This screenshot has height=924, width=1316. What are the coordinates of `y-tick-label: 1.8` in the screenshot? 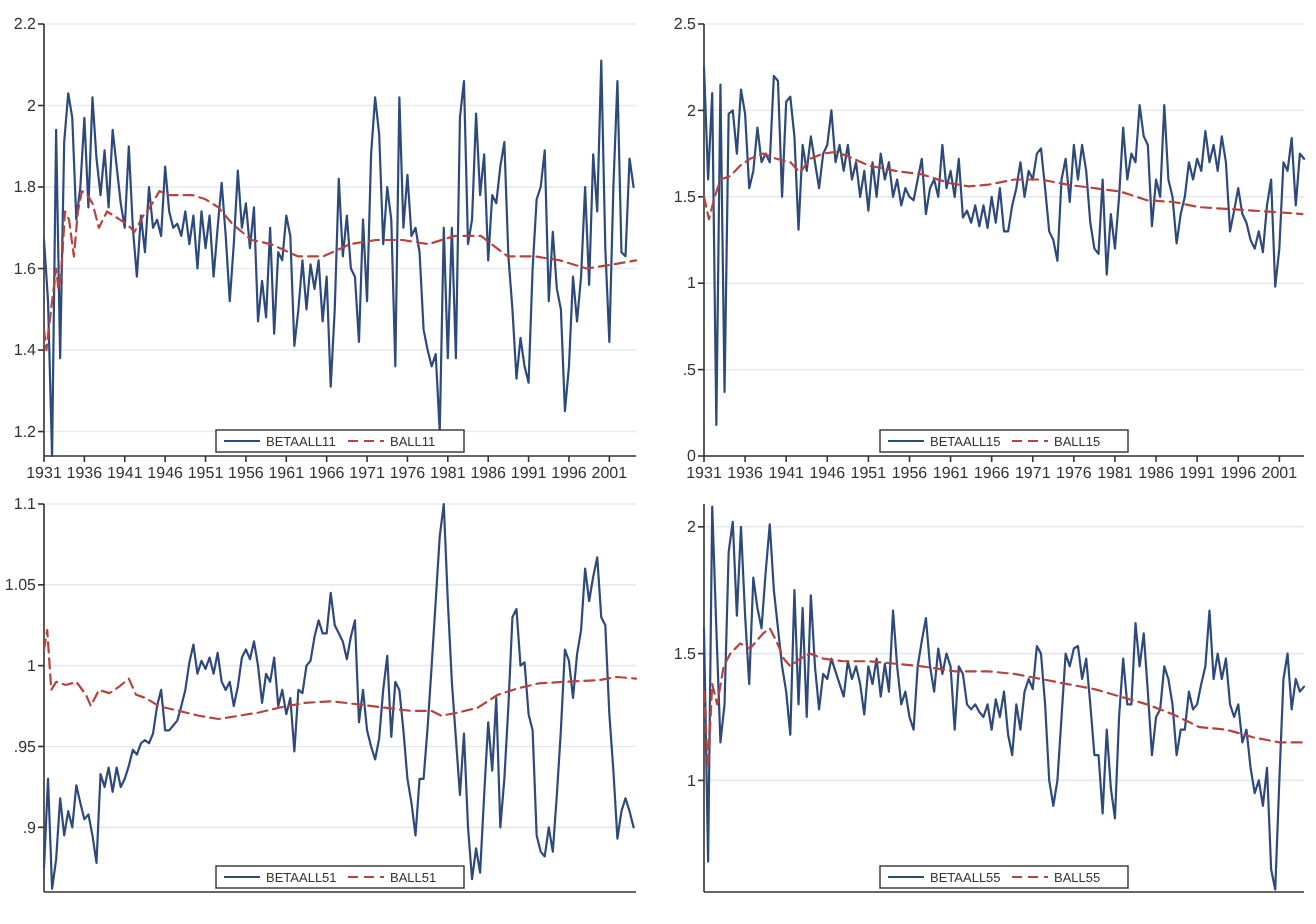 It's located at (25, 187).